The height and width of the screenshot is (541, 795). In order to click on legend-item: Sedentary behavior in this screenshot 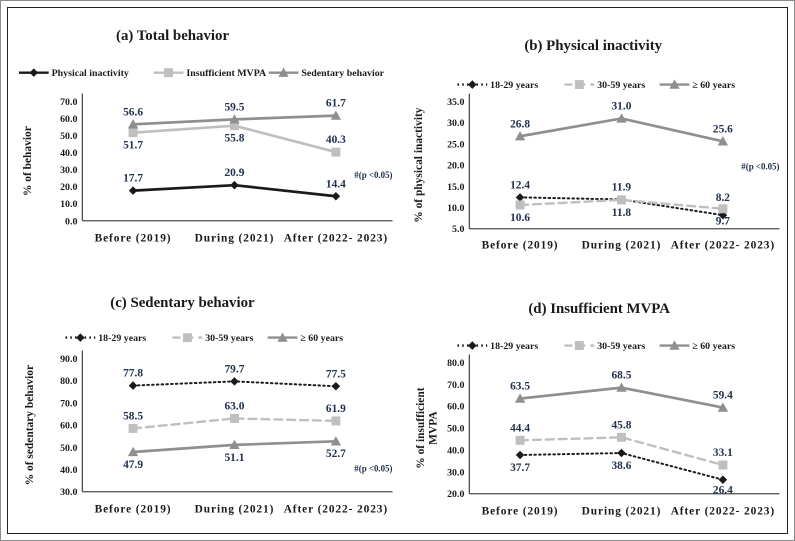, I will do `click(326, 73)`.